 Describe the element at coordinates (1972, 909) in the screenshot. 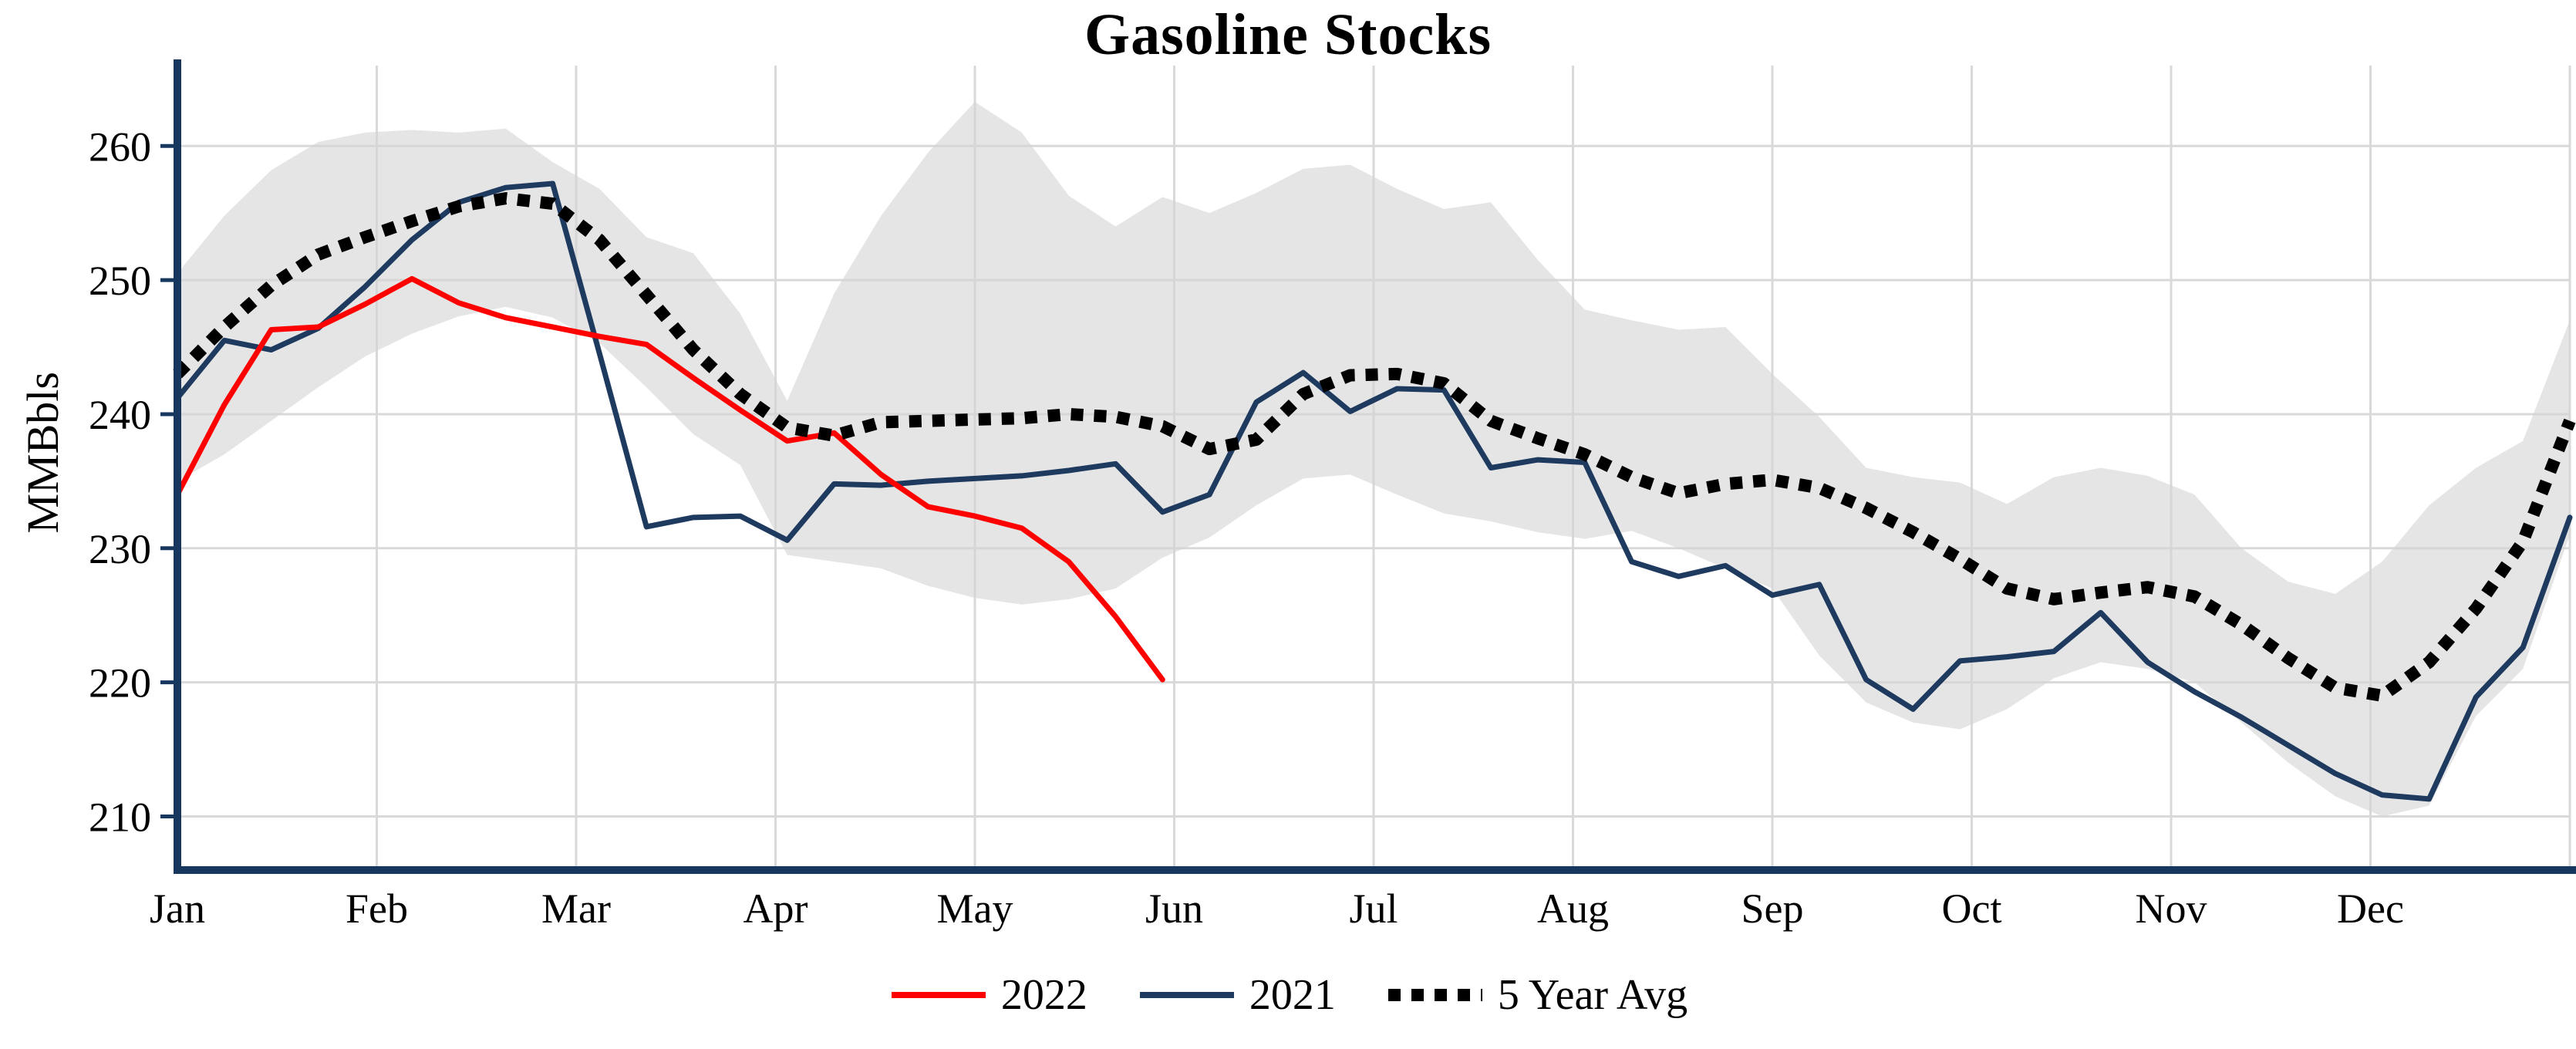

I see `x-tick-label: Oct` at that location.